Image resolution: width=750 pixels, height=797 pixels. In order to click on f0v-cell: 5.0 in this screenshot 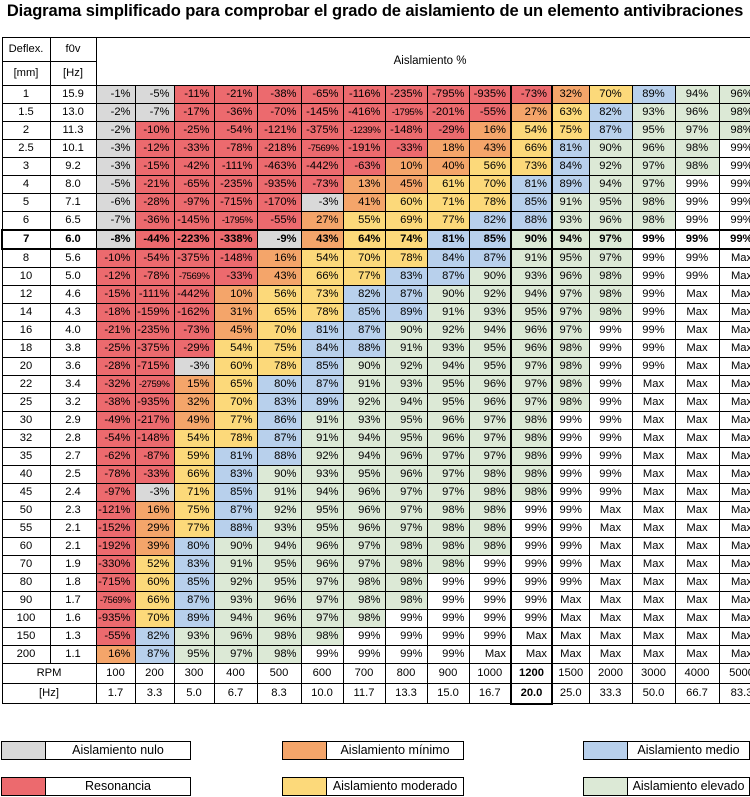, I will do `click(73, 276)`.